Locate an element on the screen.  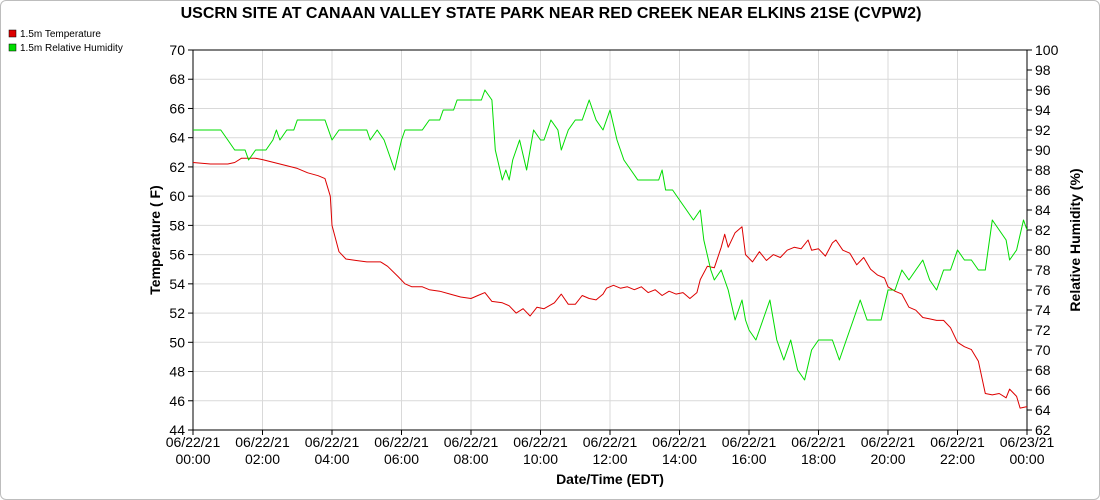
y-tick-label-left: 66 is located at coordinates (177, 108).